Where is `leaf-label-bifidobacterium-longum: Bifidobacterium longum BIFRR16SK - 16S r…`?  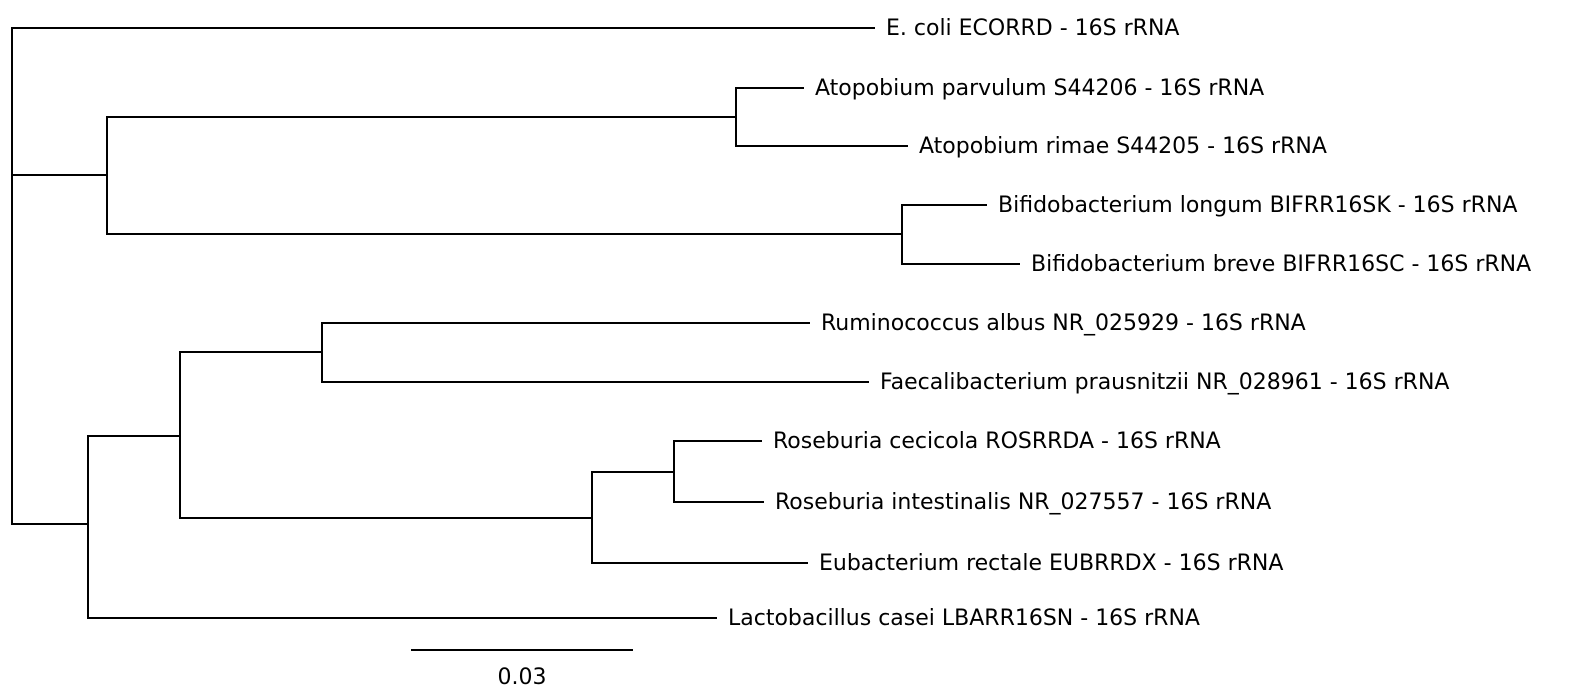
leaf-label-bifidobacterium-longum: Bifidobacterium longum BIFRR16SK - 16S r… is located at coordinates (1257, 205).